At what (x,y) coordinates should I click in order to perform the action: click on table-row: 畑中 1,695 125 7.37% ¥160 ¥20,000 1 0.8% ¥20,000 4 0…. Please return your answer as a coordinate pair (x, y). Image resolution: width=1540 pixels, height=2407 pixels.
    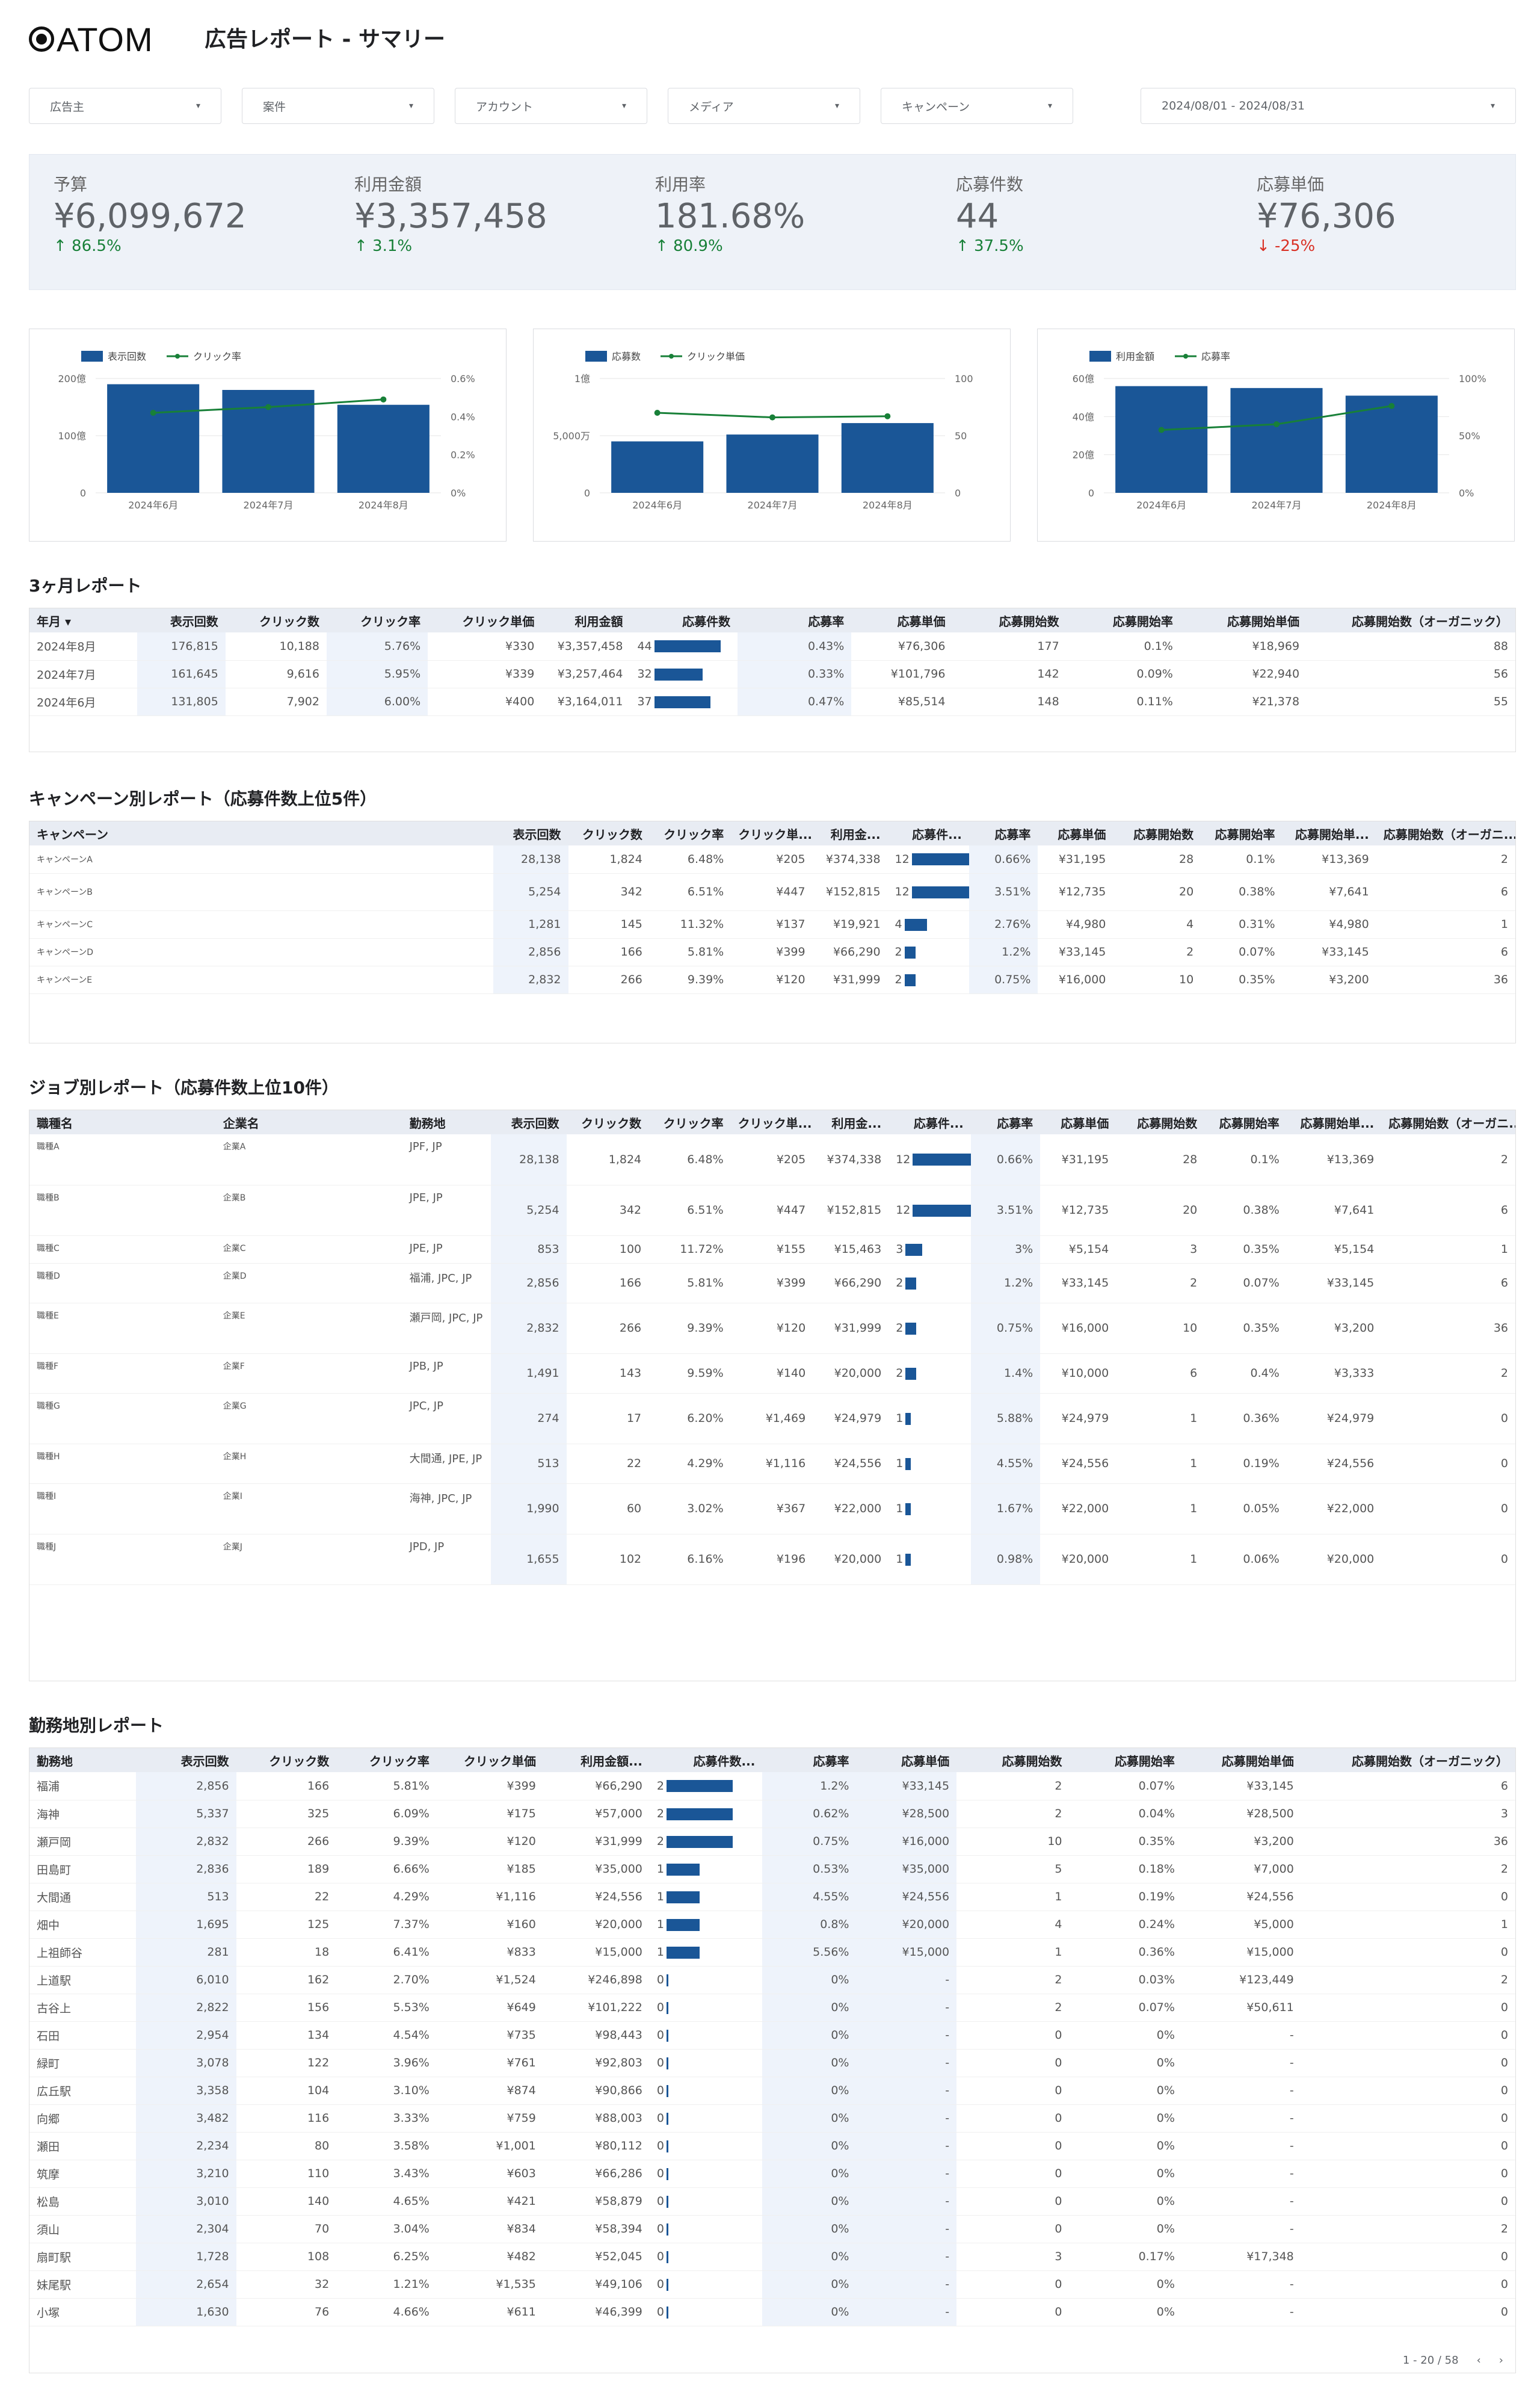
    Looking at the image, I should click on (772, 1925).